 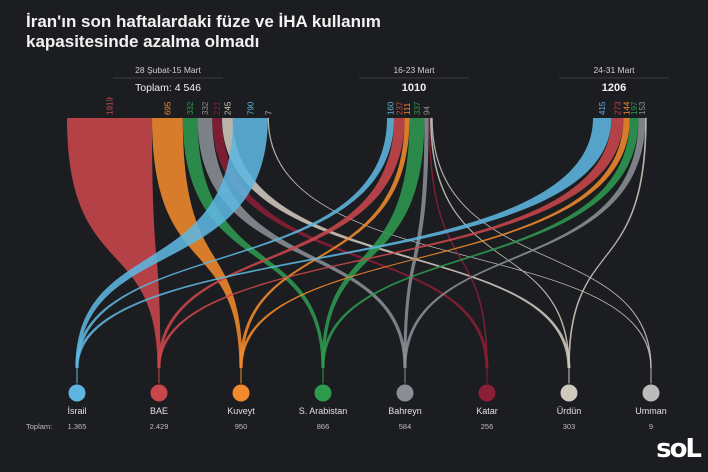 What do you see at coordinates (159, 426) in the screenshot?
I see `country-total: 2.429` at bounding box center [159, 426].